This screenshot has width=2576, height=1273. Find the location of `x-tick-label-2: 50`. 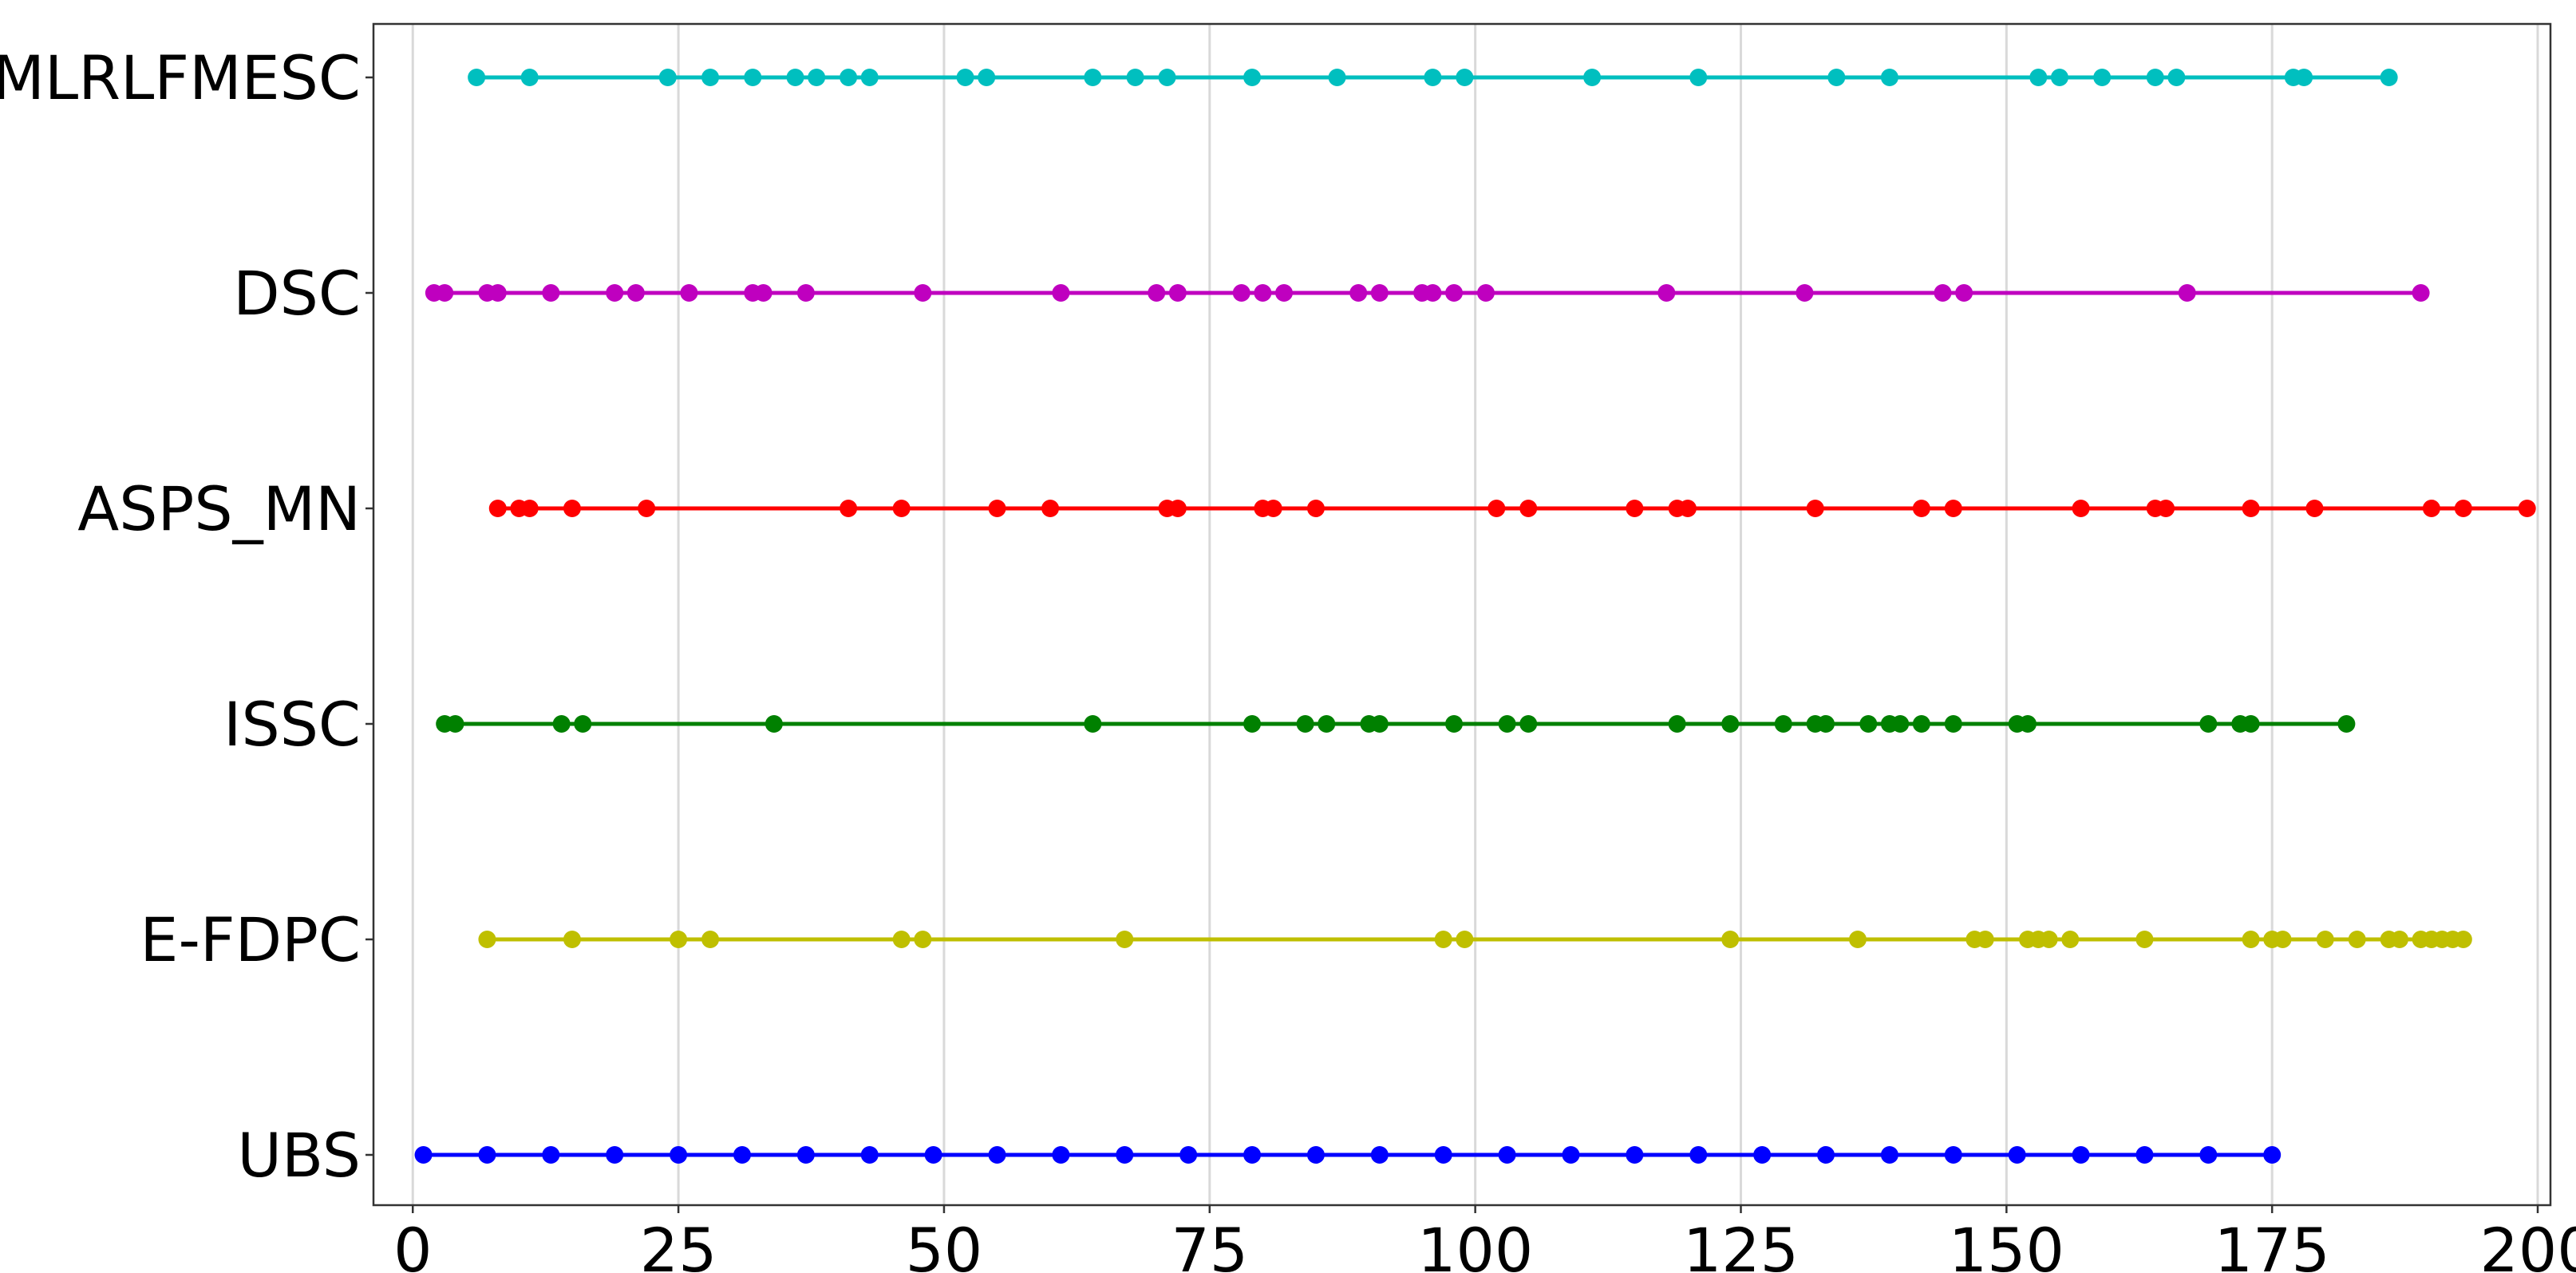

x-tick-label-2: 50 is located at coordinates (944, 1244).